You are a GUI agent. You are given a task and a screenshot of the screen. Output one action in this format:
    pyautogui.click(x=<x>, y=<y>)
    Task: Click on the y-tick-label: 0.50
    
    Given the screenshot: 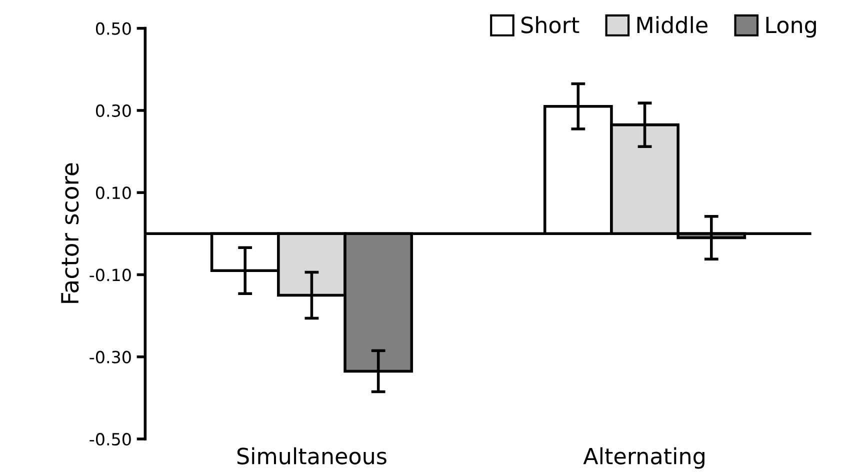 What is the action you would take?
    pyautogui.click(x=113, y=28)
    